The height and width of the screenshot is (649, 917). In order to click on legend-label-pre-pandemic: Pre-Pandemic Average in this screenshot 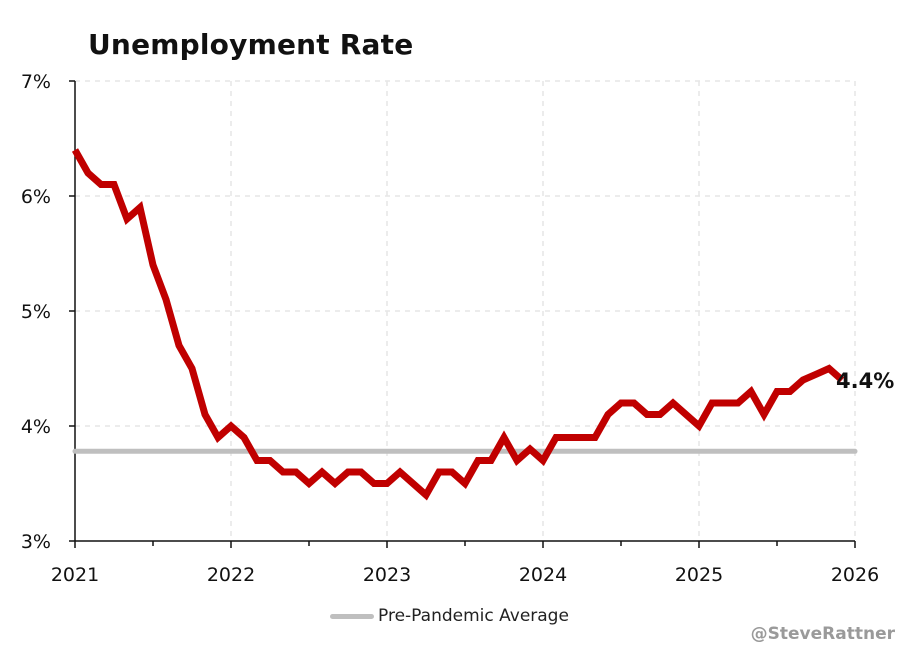, I will do `click(473, 616)`.